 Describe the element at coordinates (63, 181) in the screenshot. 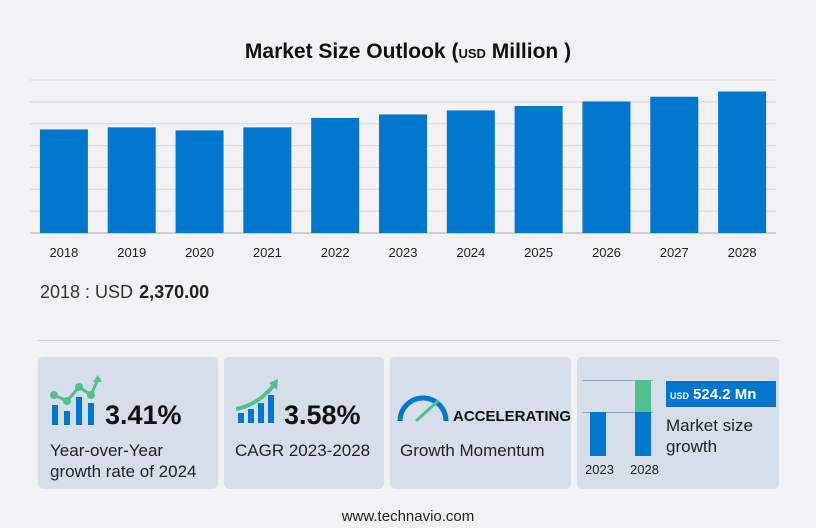

I see `bar-2018` at that location.